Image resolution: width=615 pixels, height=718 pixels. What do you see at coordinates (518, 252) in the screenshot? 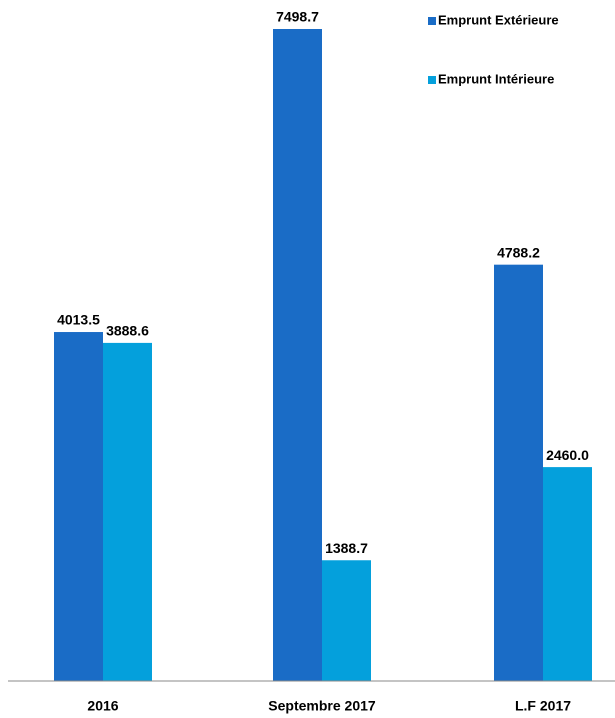
I see `data-label: 4788.2` at bounding box center [518, 252].